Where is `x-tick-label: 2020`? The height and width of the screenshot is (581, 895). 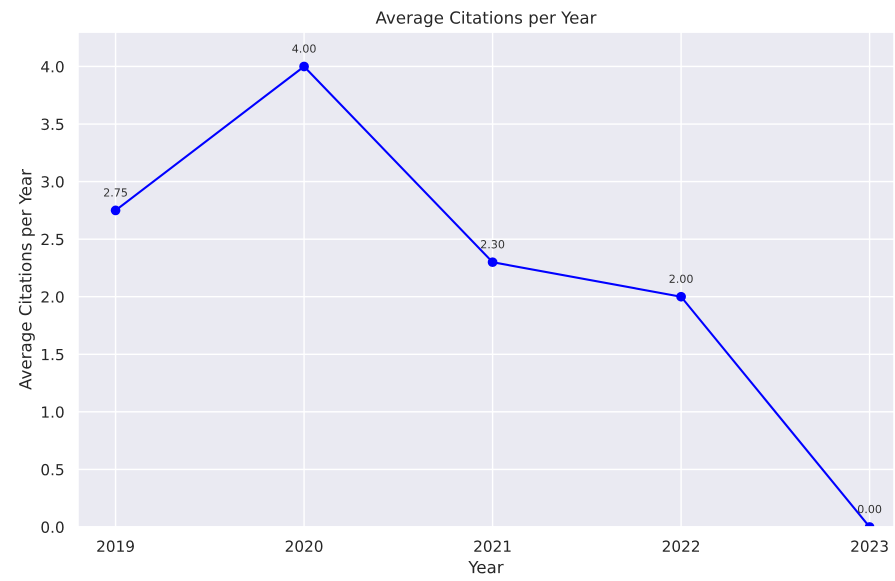 x-tick-label: 2020 is located at coordinates (304, 546).